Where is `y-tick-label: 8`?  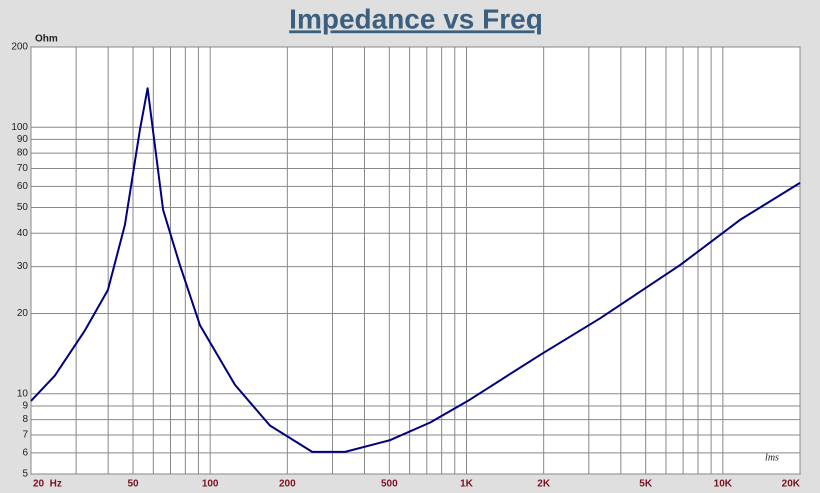 y-tick-label: 8 is located at coordinates (25, 419).